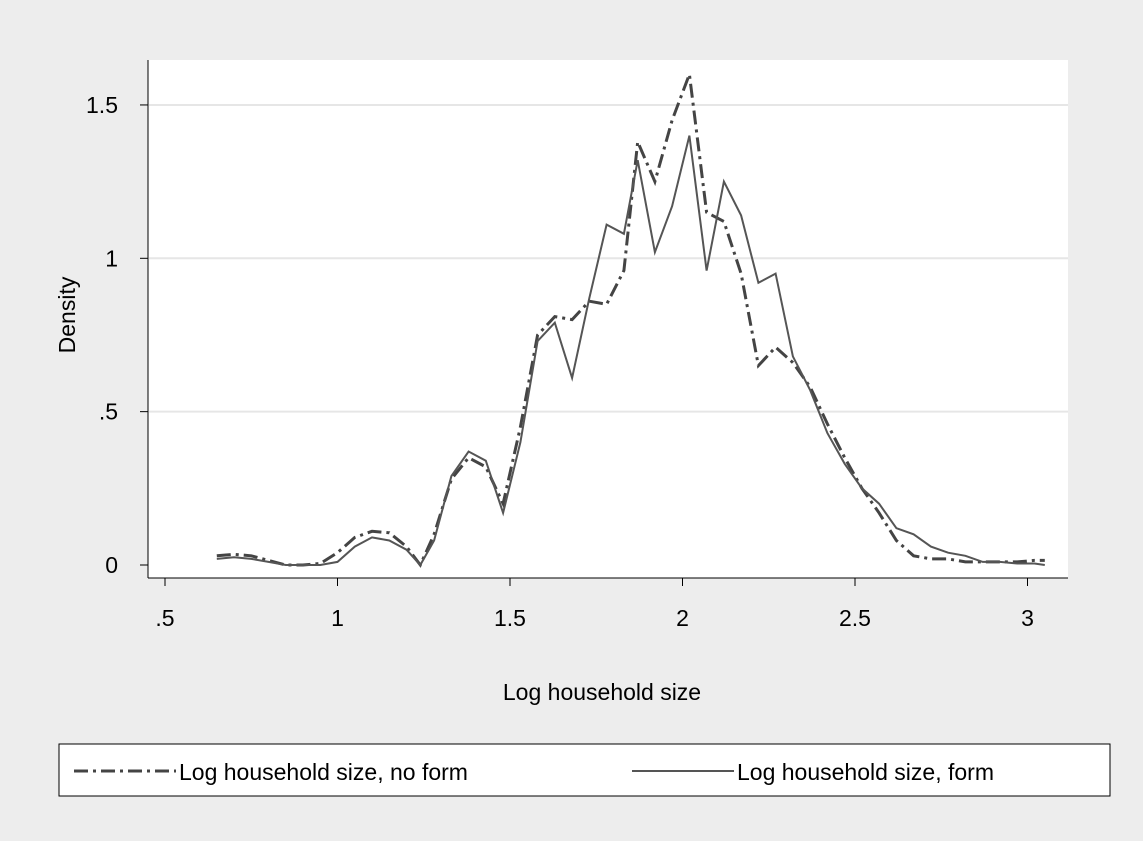  Describe the element at coordinates (602, 692) in the screenshot. I see `x-axis-label: Log household size` at that location.